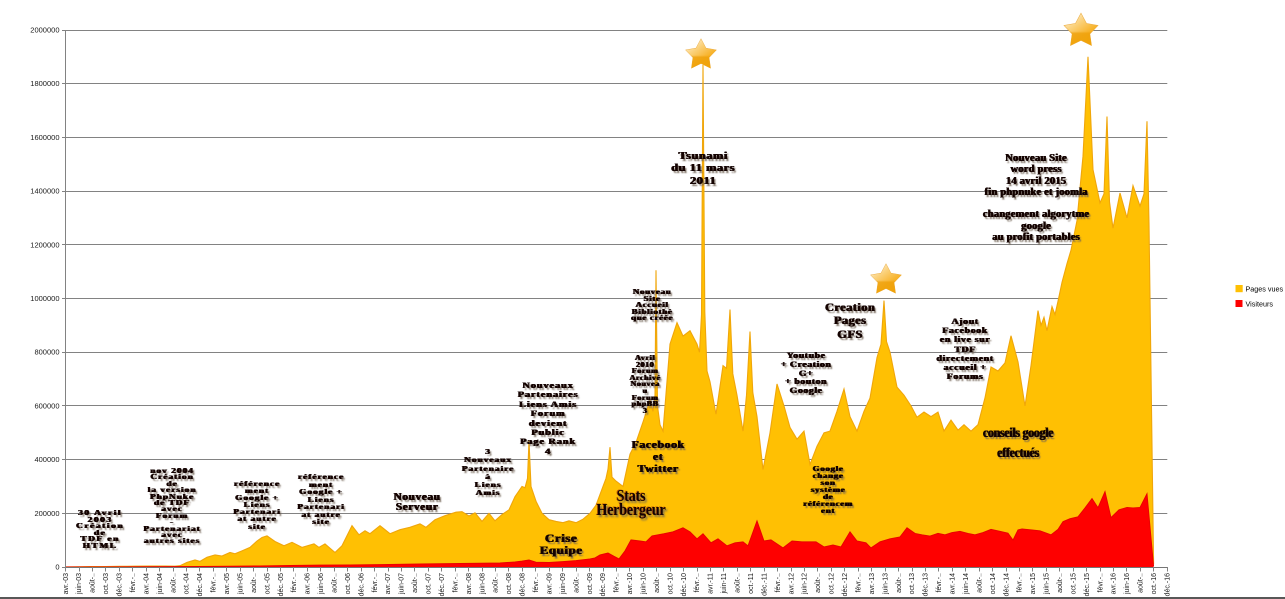 Image resolution: width=1285 pixels, height=599 pixels. Describe the element at coordinates (281, 584) in the screenshot. I see `svg-text: déc.-05` at that location.